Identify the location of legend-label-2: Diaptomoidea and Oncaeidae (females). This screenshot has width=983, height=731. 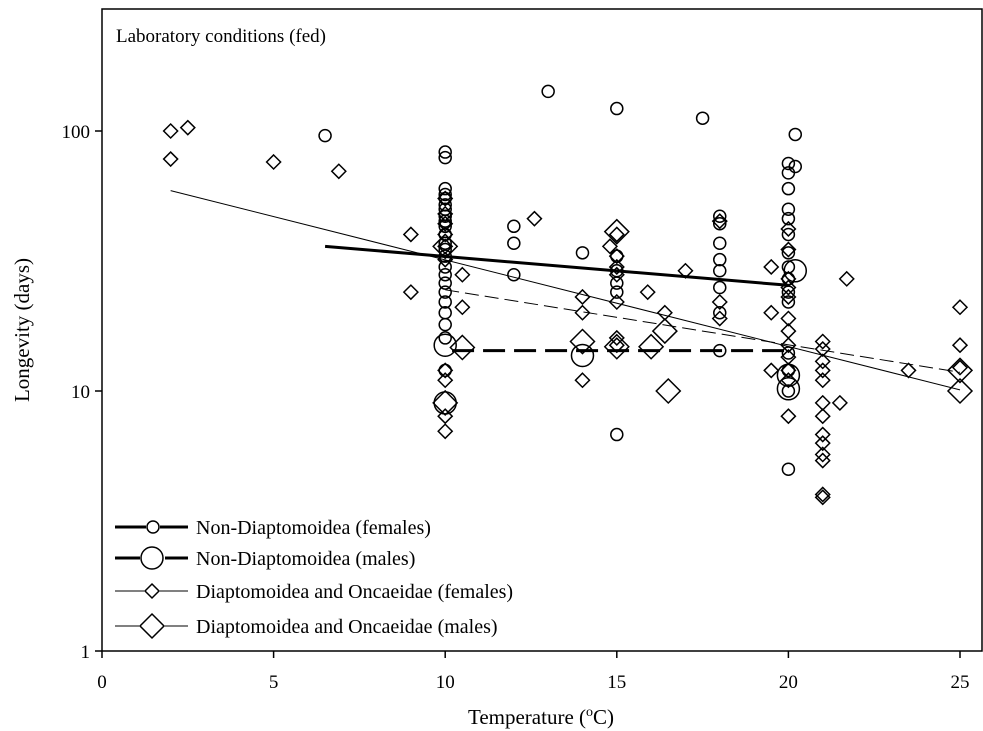
(354, 592).